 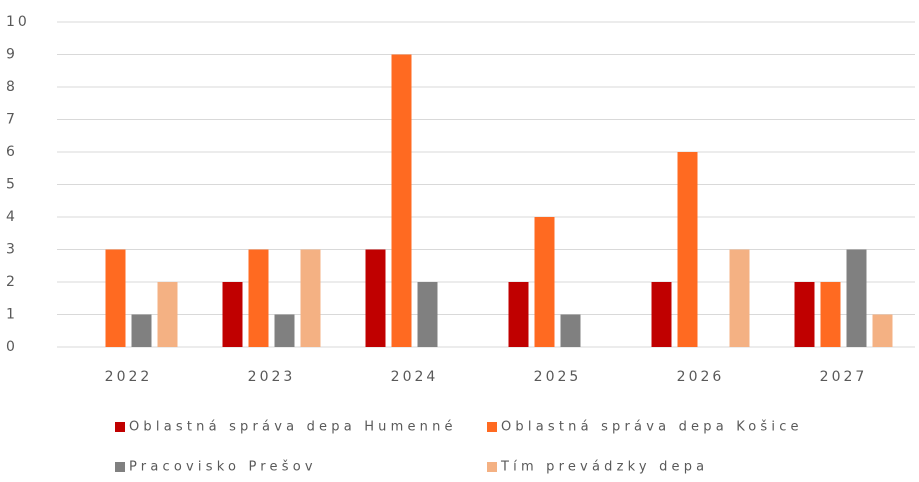 What do you see at coordinates (12, 185) in the screenshot?
I see `y-tick-label: 5` at bounding box center [12, 185].